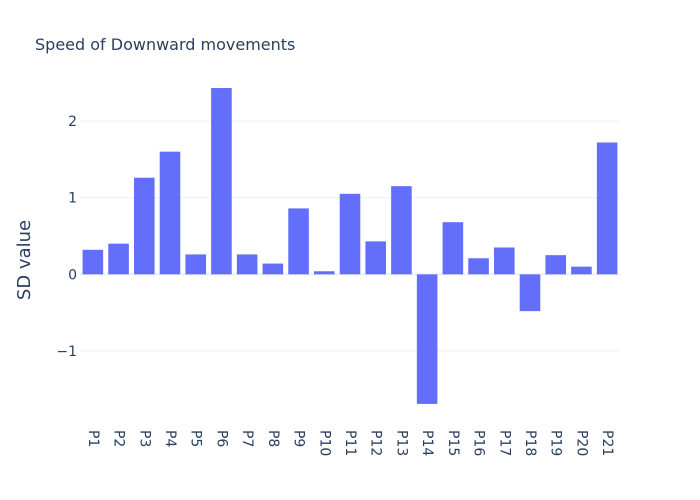 The height and width of the screenshot is (500, 700). What do you see at coordinates (453, 443) in the screenshot?
I see `x-tick-label: P15` at bounding box center [453, 443].